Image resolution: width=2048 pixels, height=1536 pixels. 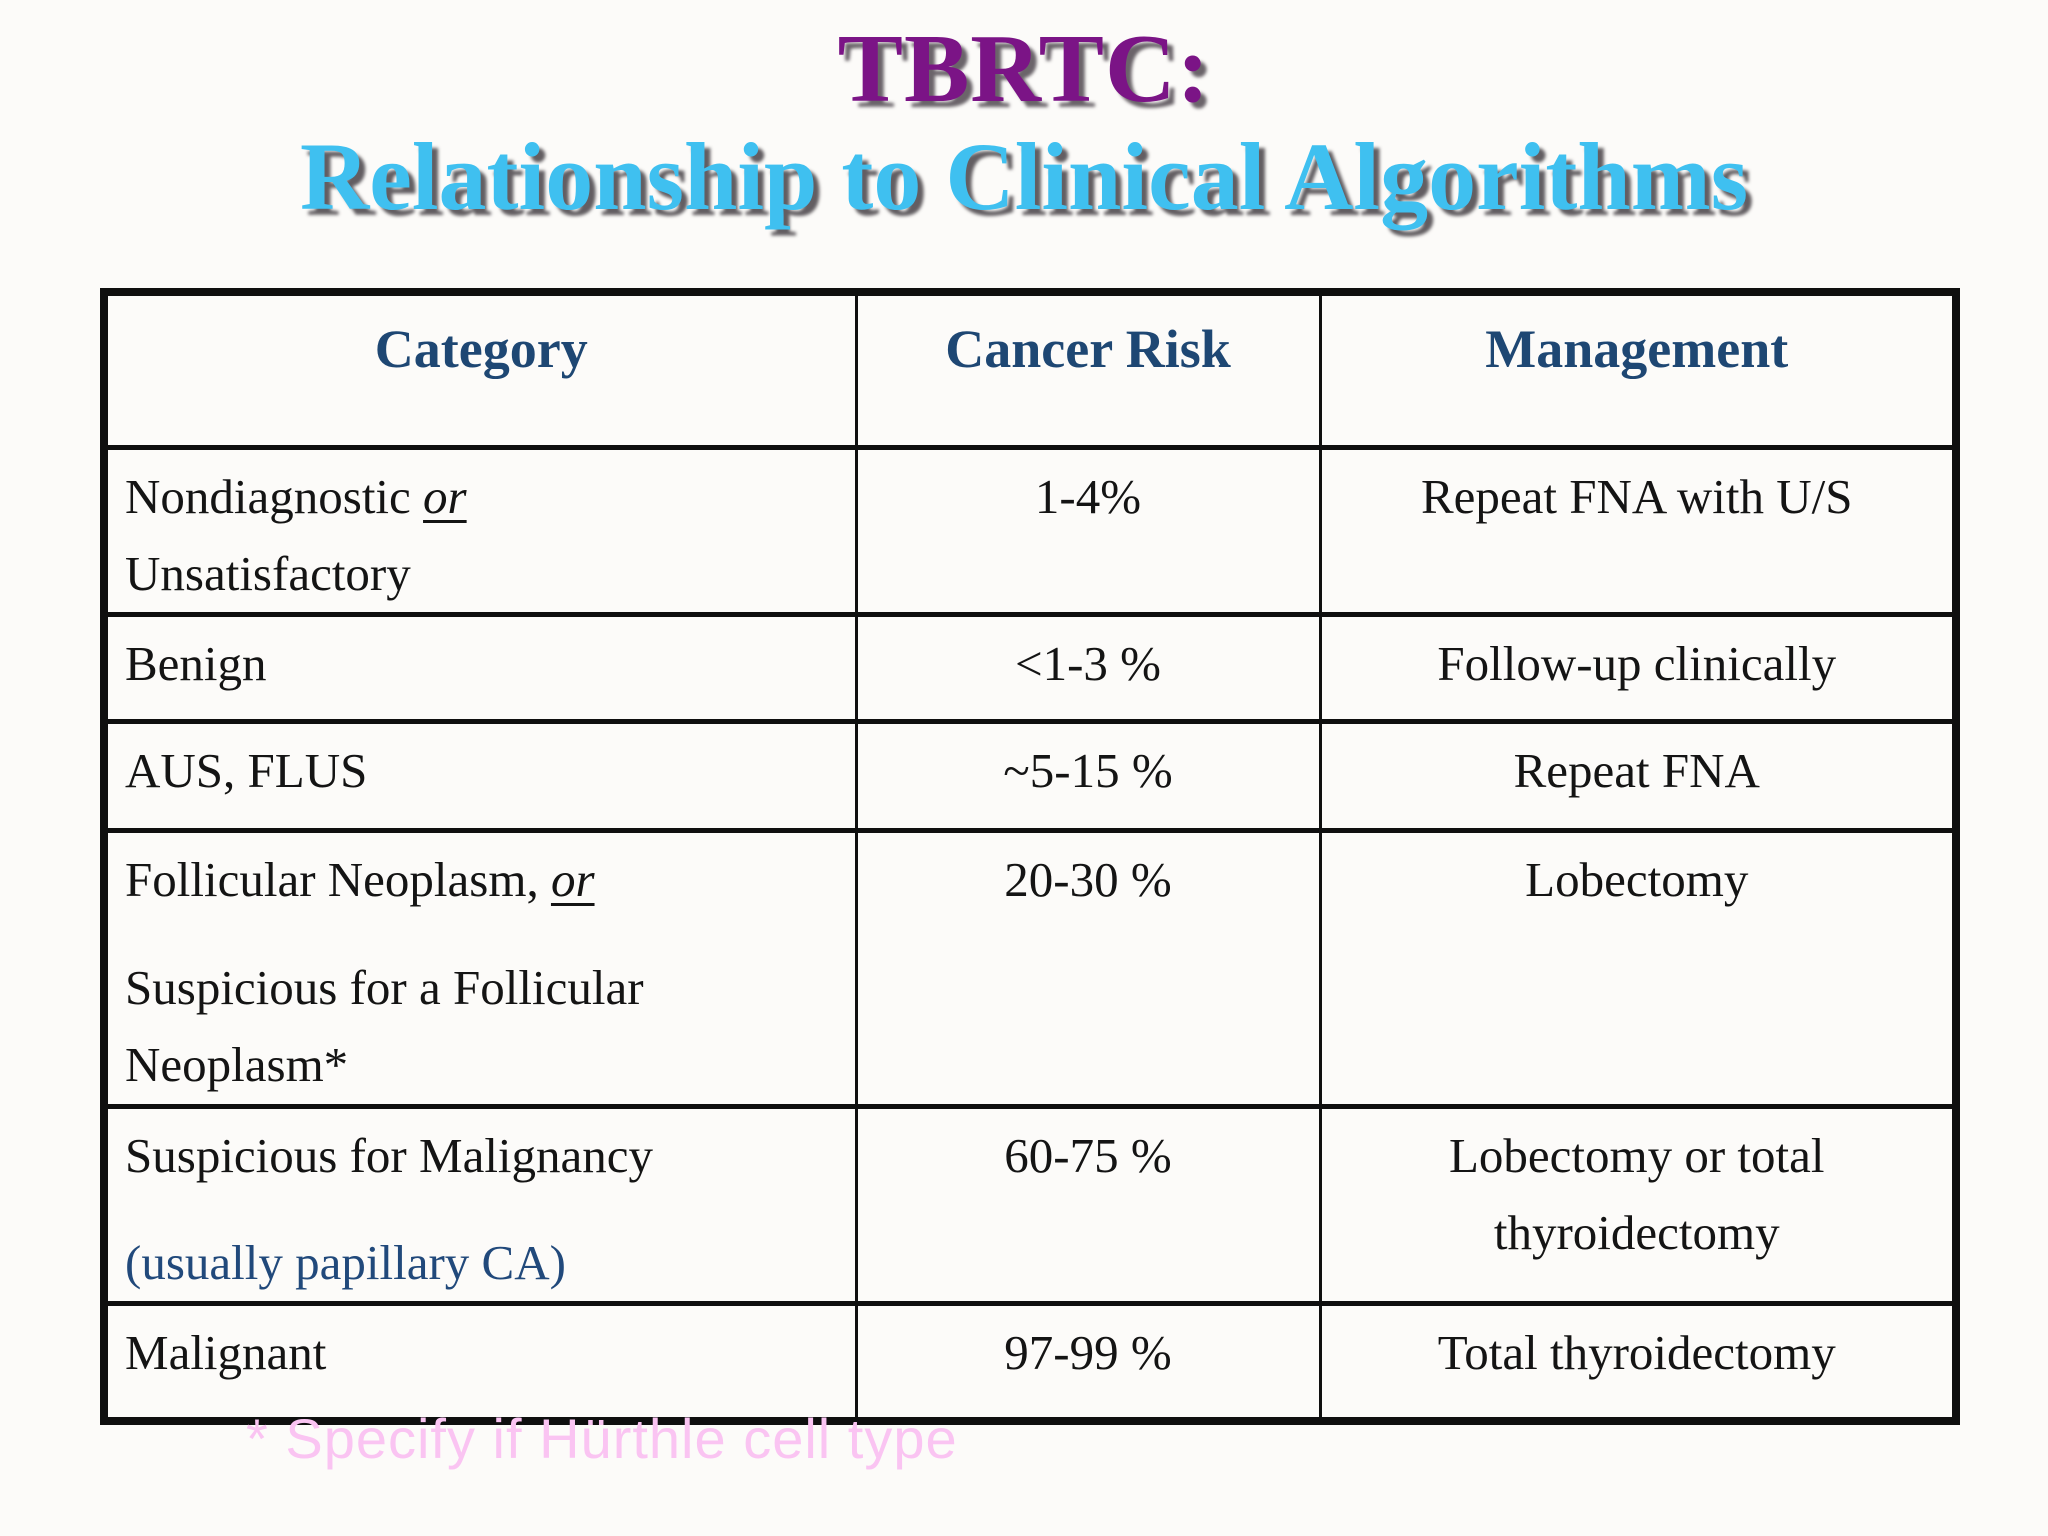 What do you see at coordinates (1636, 1232) in the screenshot?
I see `management-line: thyroidectomy` at bounding box center [1636, 1232].